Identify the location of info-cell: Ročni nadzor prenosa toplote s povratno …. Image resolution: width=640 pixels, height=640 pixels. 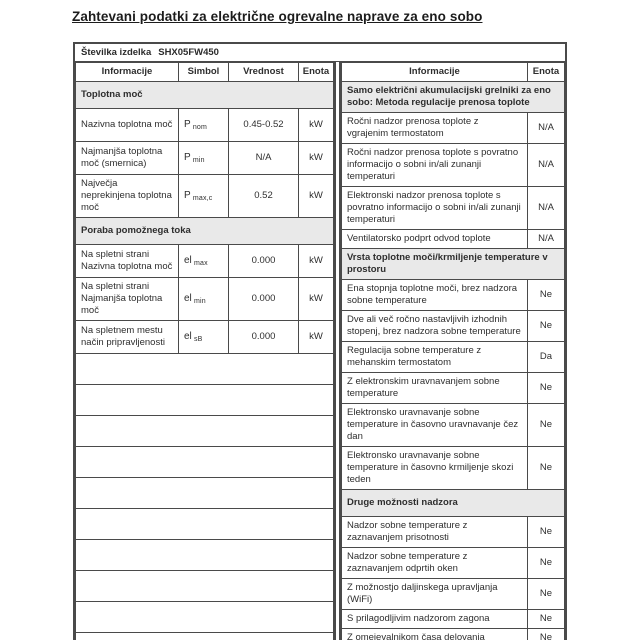
(434, 165).